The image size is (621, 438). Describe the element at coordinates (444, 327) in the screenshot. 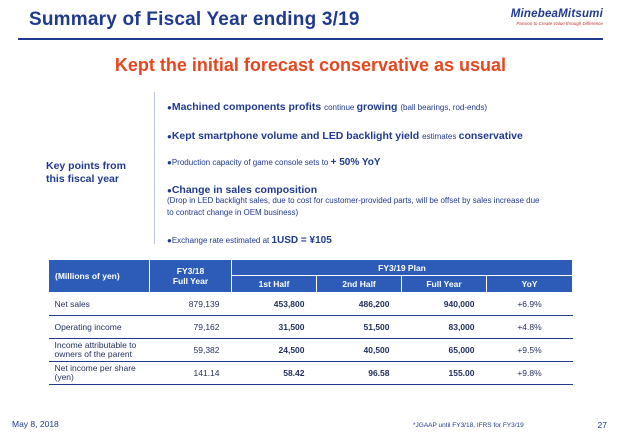

I see `cell-full-year: 83,000` at that location.